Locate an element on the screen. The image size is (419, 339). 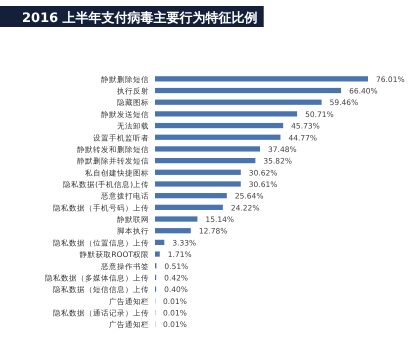
chart-title: 2016 上半年支付病毒主要行为特征比例 is located at coordinates (140, 18).